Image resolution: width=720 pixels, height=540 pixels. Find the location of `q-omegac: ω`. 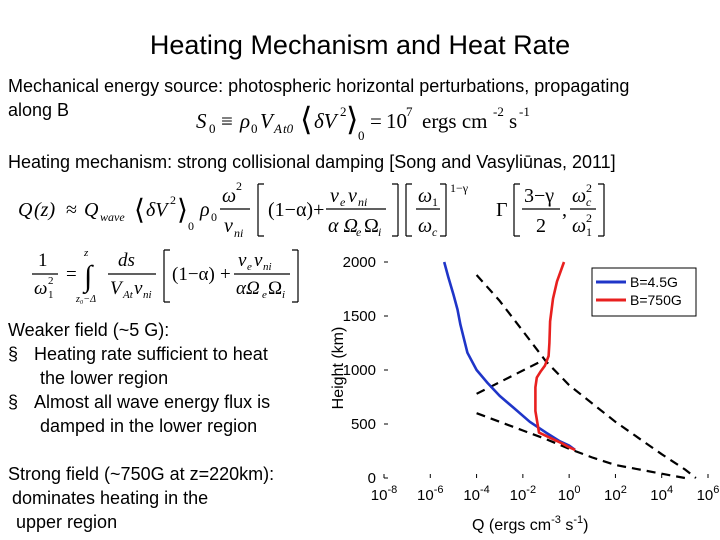

q-omegac: ω is located at coordinates (425, 226).